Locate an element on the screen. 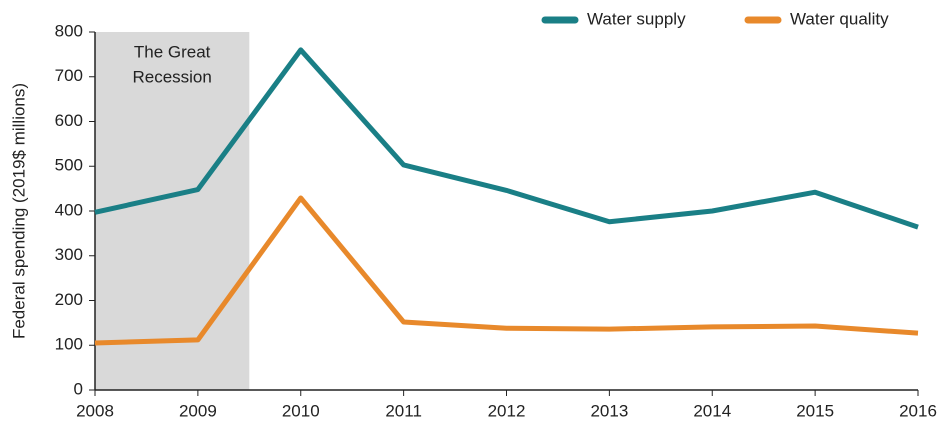 The height and width of the screenshot is (424, 942). y-tick-label: 100 is located at coordinates (69, 344).